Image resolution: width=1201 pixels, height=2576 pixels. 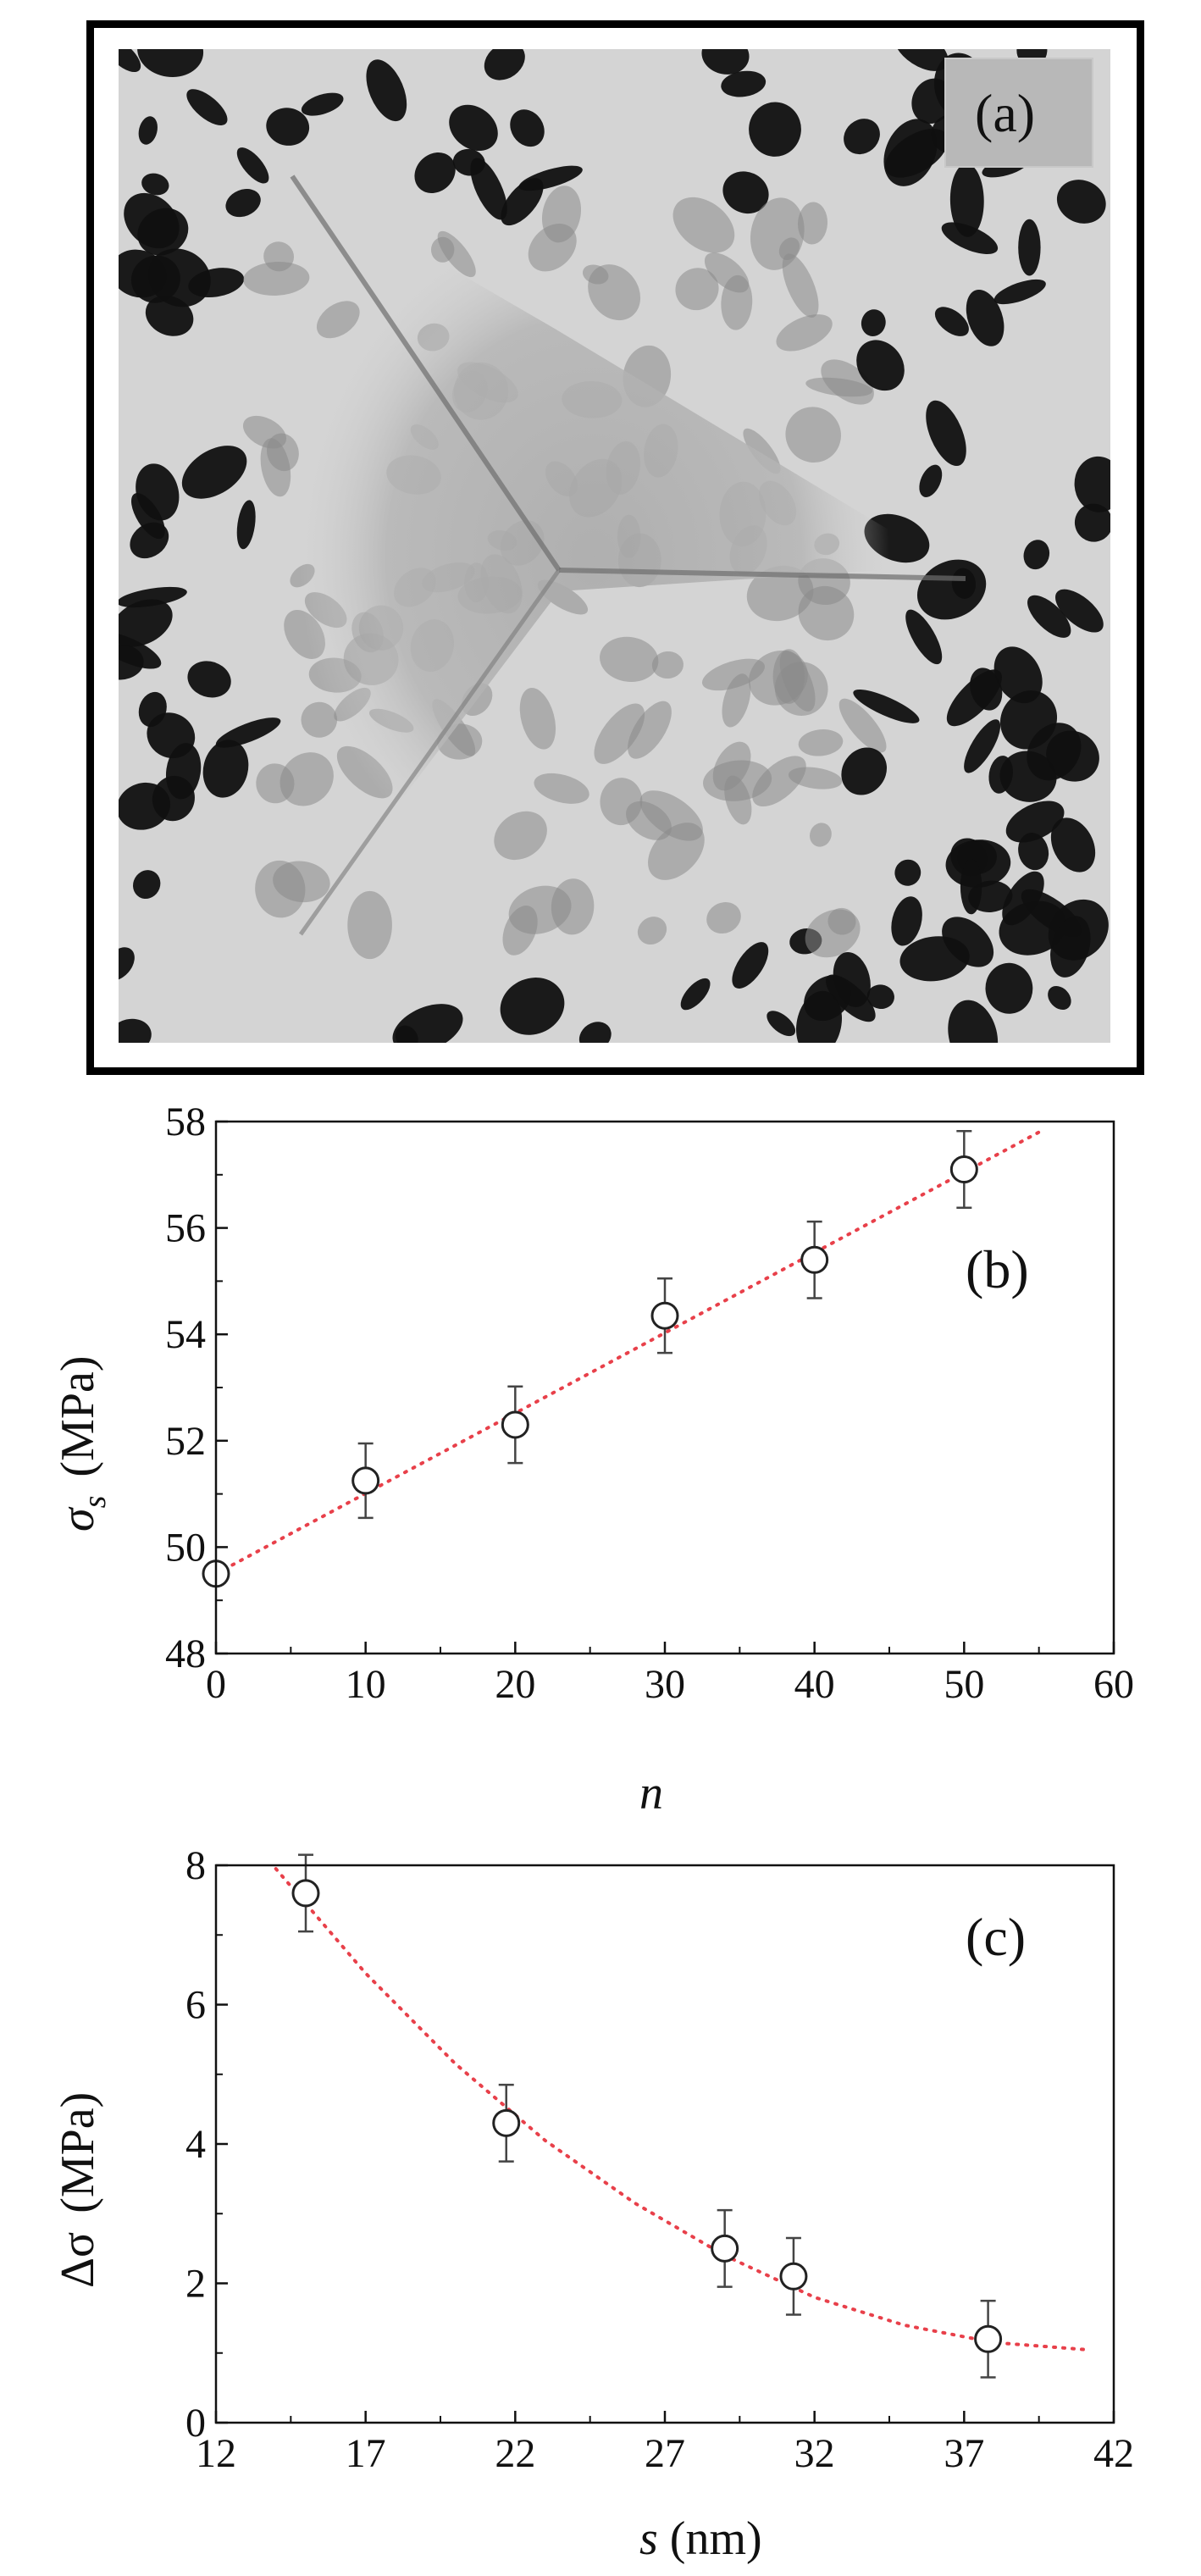 What do you see at coordinates (1006, 113) in the screenshot?
I see `panel-a-label: (a)` at bounding box center [1006, 113].